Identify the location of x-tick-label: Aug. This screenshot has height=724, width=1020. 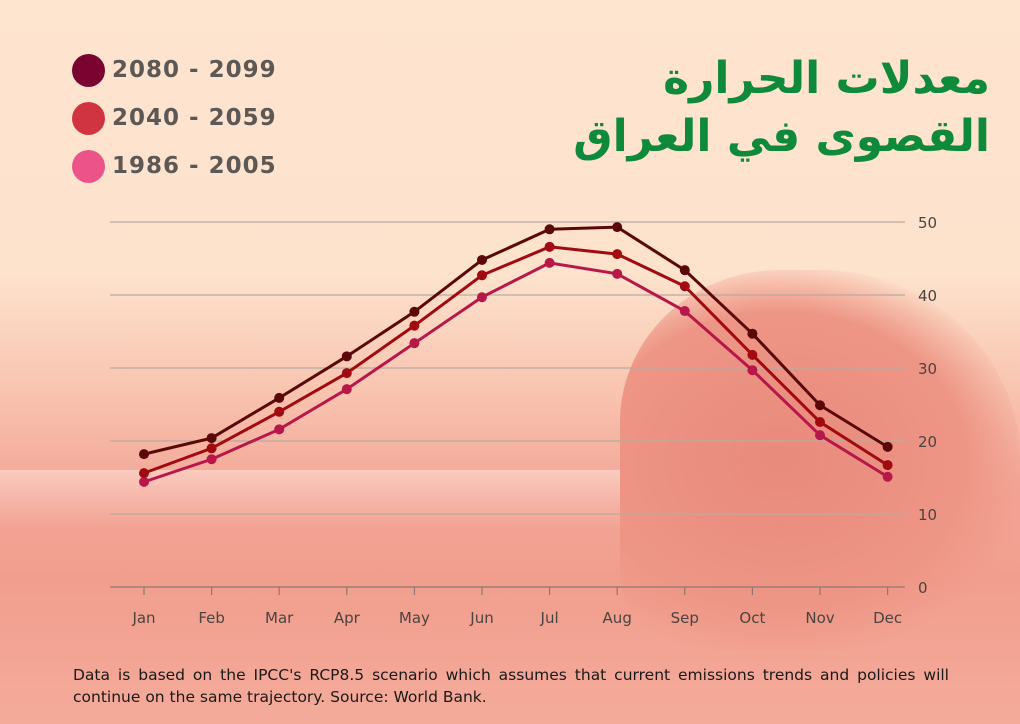
(617, 618).